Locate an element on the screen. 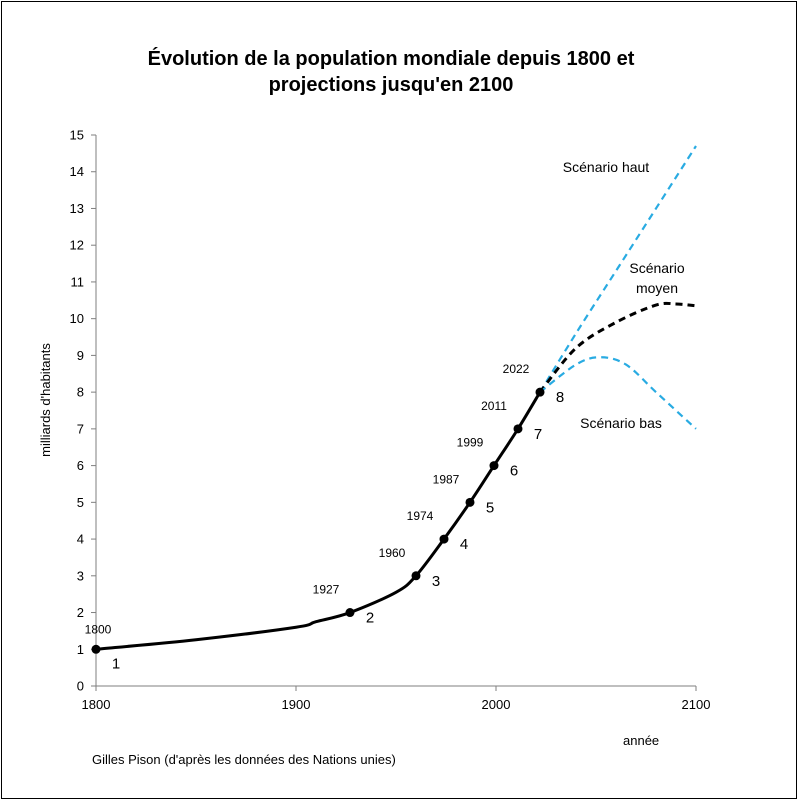  y-tick-label: 14 is located at coordinates (77, 171).